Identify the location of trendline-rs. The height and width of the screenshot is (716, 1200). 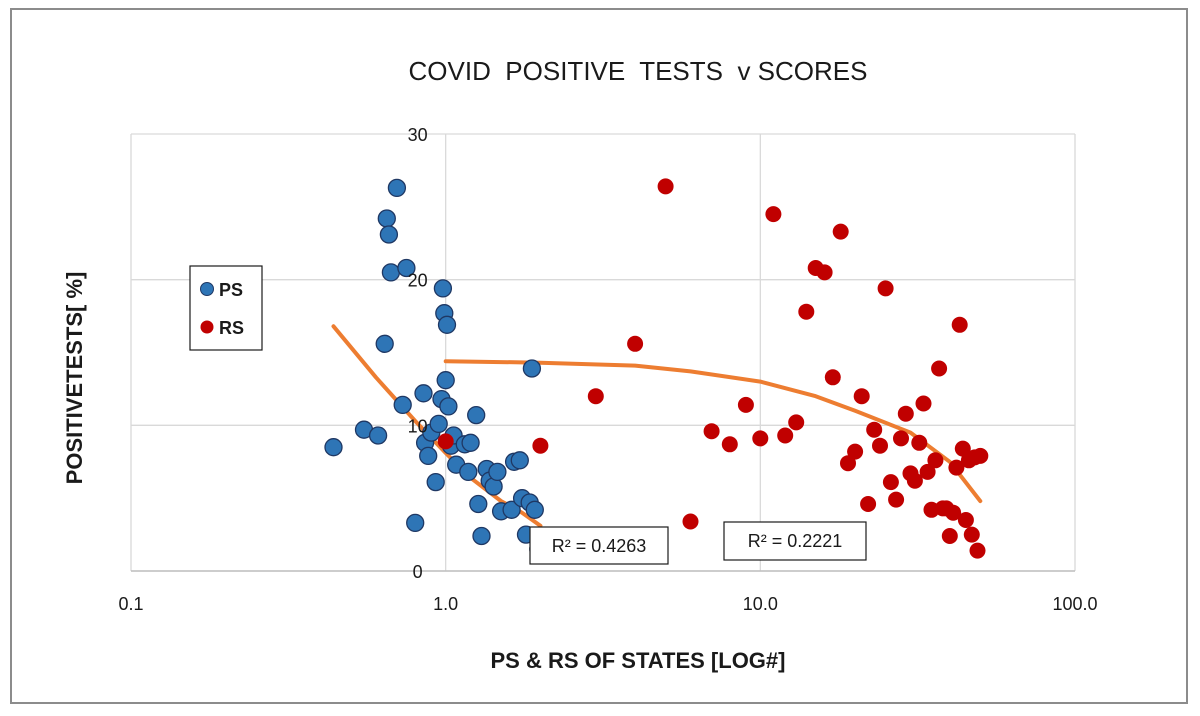
(713, 431).